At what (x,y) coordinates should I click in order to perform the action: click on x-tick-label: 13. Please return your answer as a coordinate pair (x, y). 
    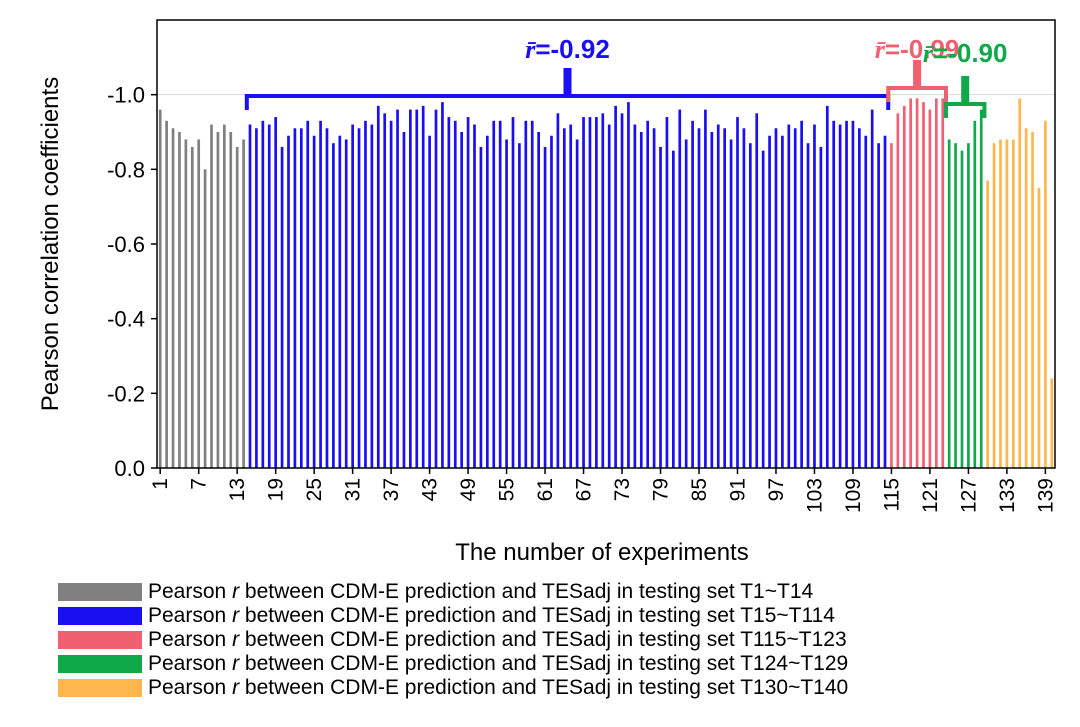
    Looking at the image, I should click on (237, 489).